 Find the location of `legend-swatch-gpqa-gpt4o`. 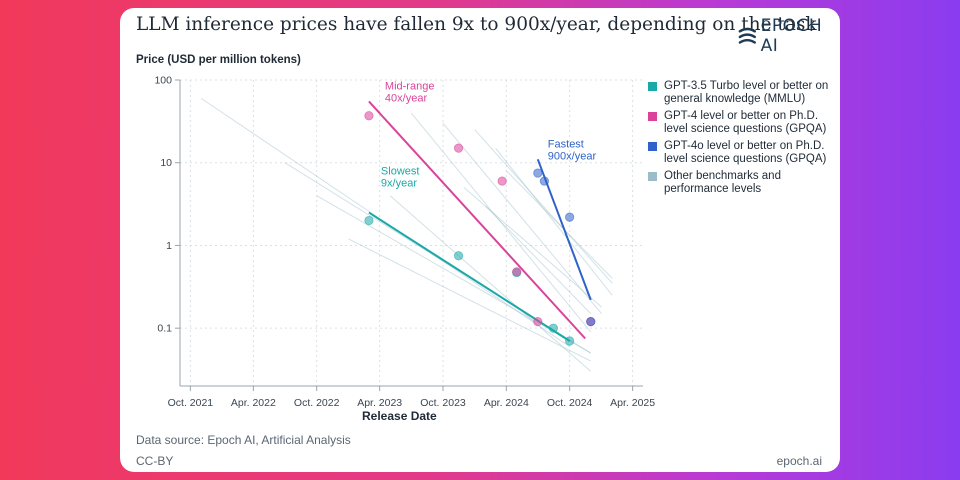

legend-swatch-gpqa-gpt4o is located at coordinates (652, 146).